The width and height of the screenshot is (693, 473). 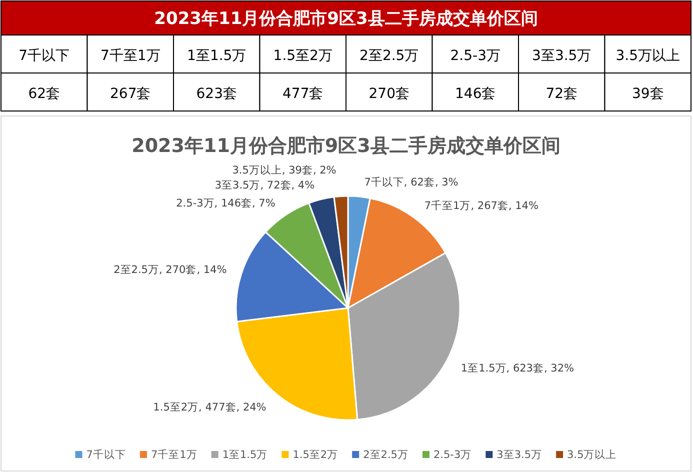 I want to click on text: 270套, so click(x=389, y=94).